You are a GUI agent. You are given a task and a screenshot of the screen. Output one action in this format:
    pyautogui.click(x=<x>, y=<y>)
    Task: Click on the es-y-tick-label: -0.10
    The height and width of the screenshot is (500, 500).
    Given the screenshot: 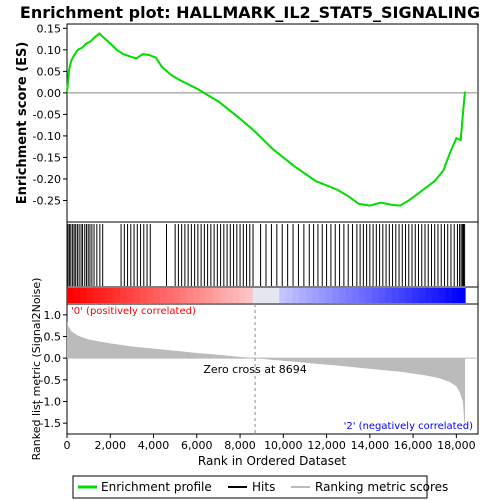 What is the action you would take?
    pyautogui.click(x=47, y=136)
    